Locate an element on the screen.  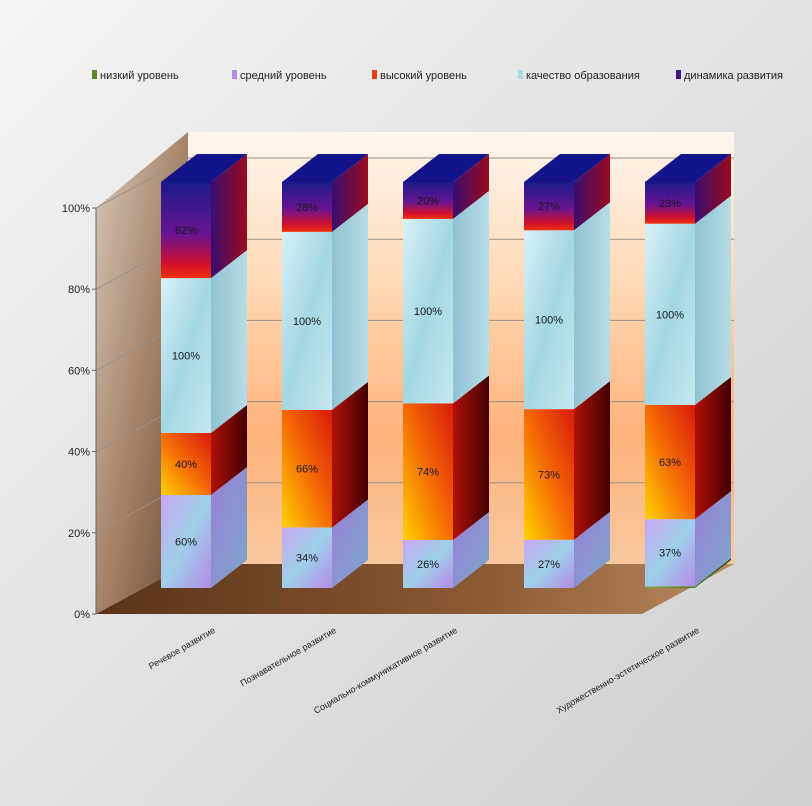
bar-value-label: 60% is located at coordinates (186, 543).